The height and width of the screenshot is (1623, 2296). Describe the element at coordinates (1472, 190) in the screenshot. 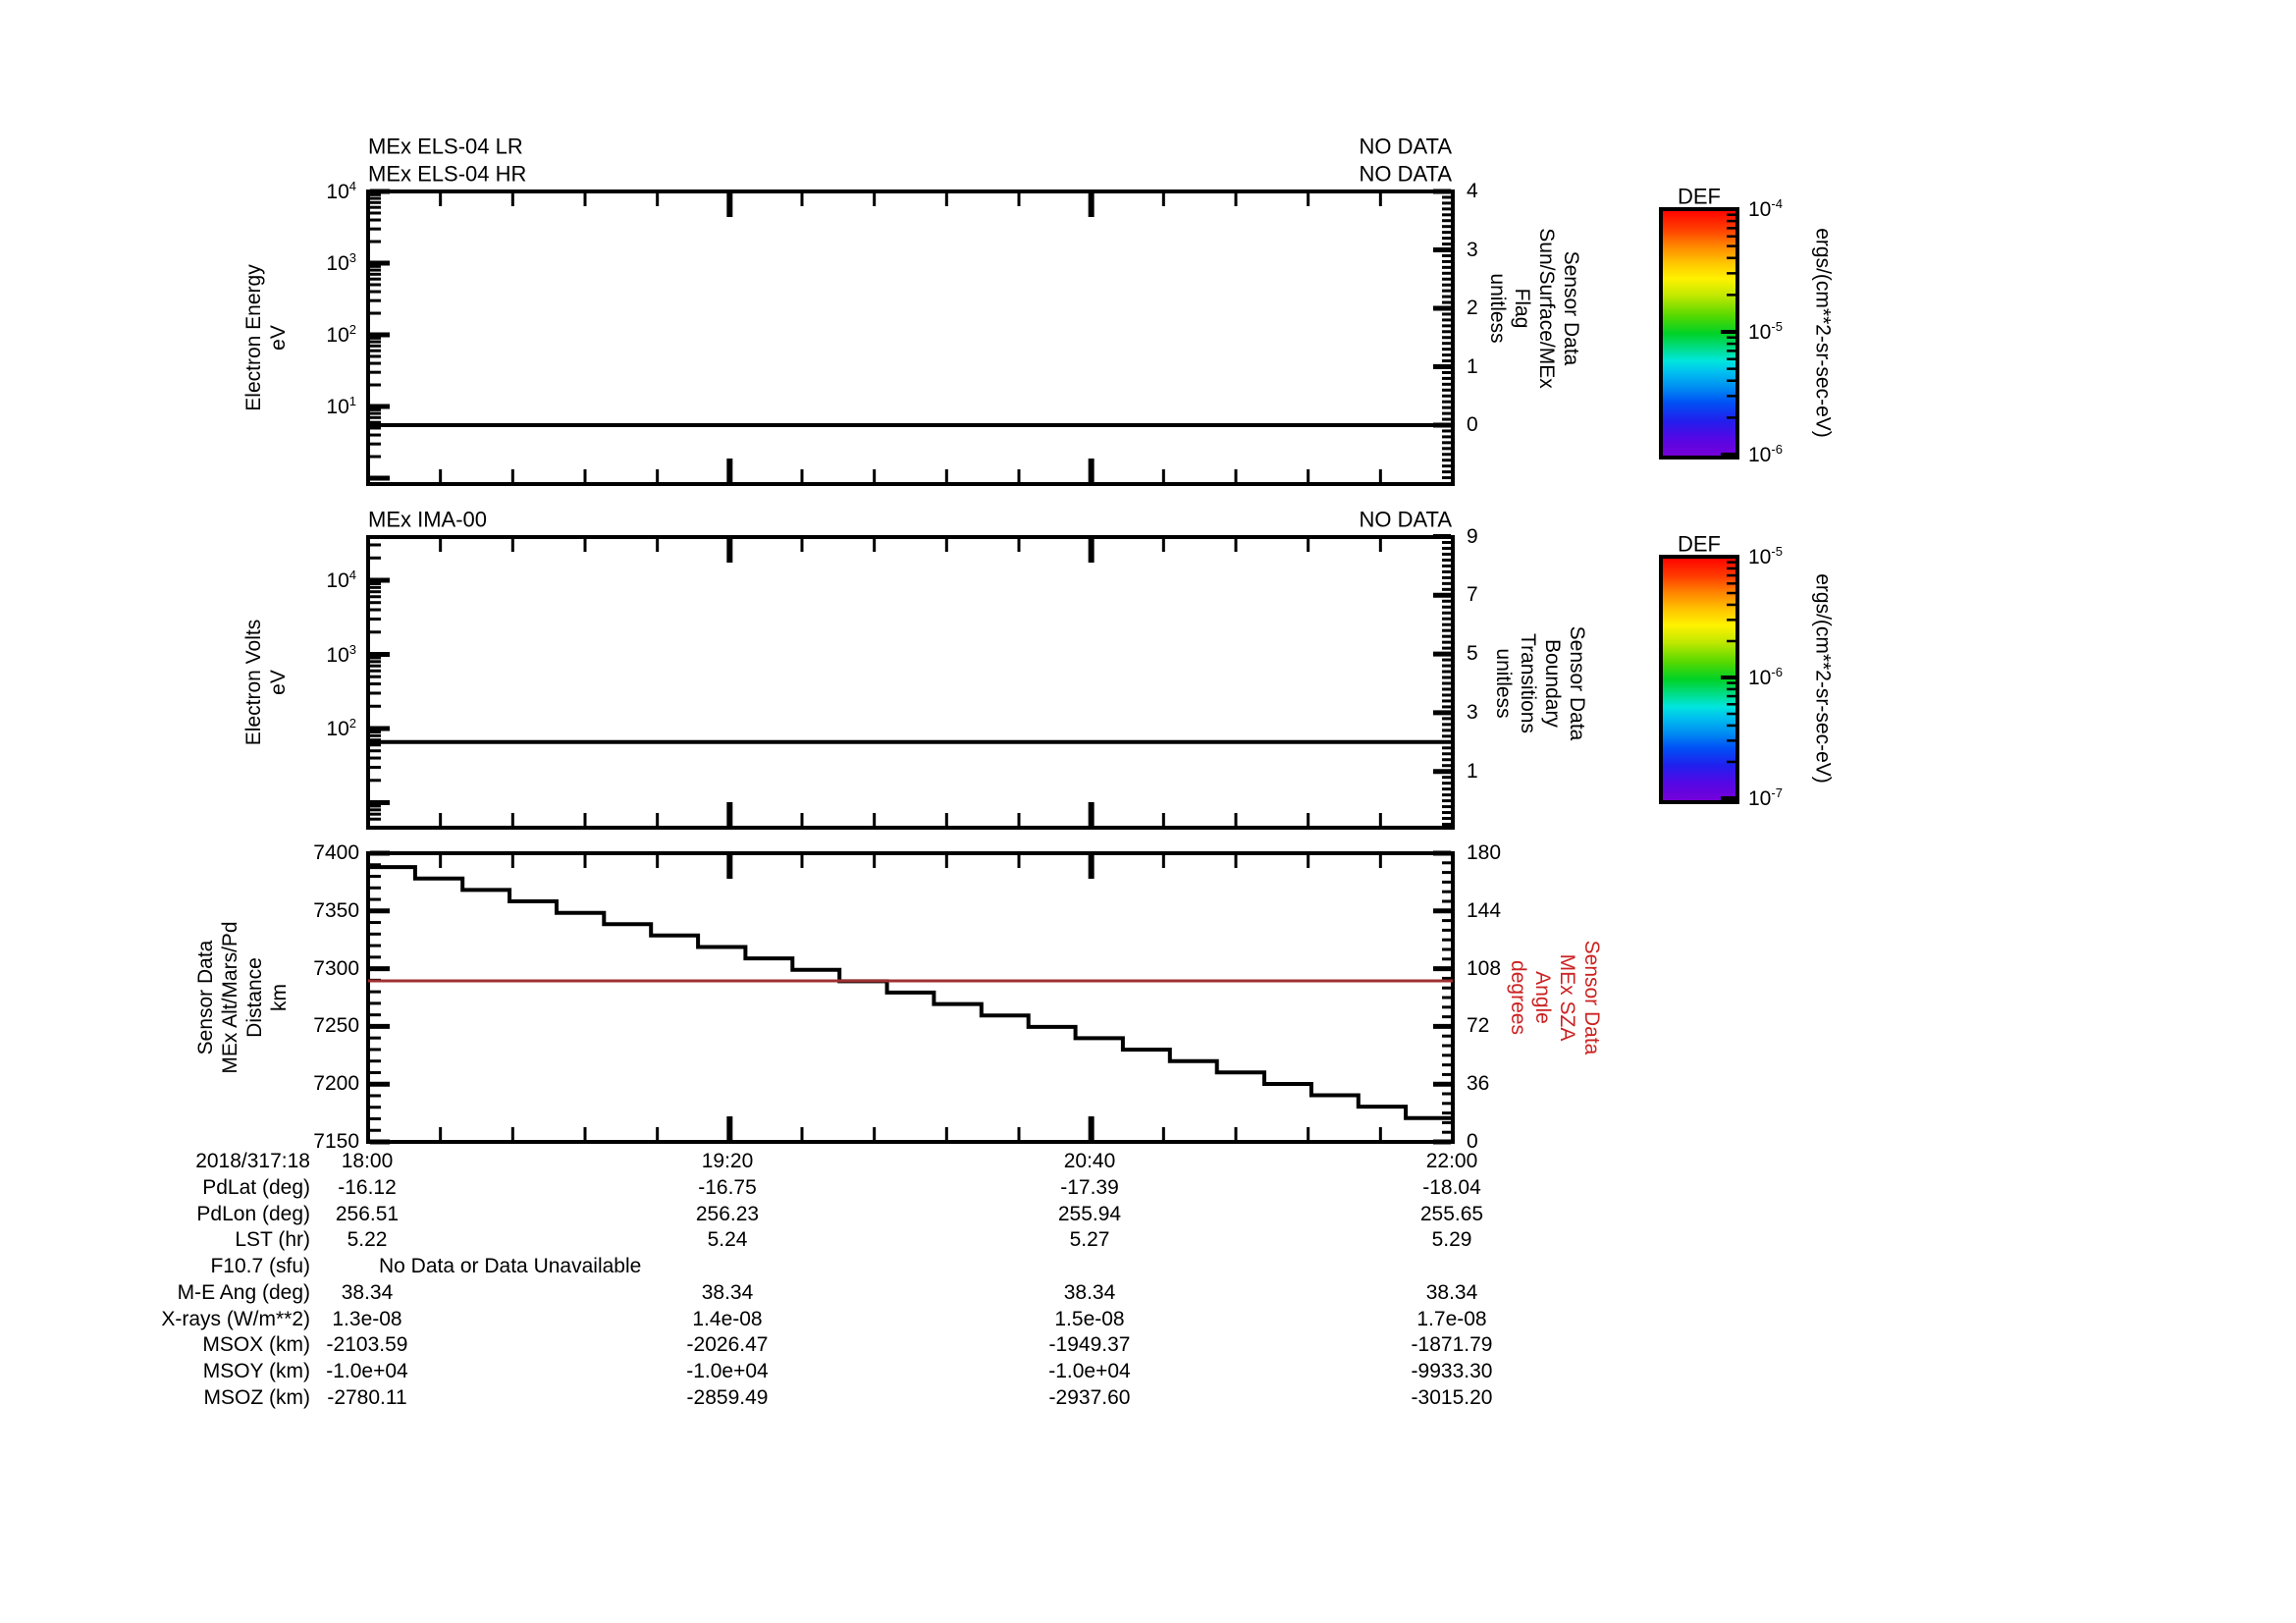

I see `axis-tick-label: 4` at that location.